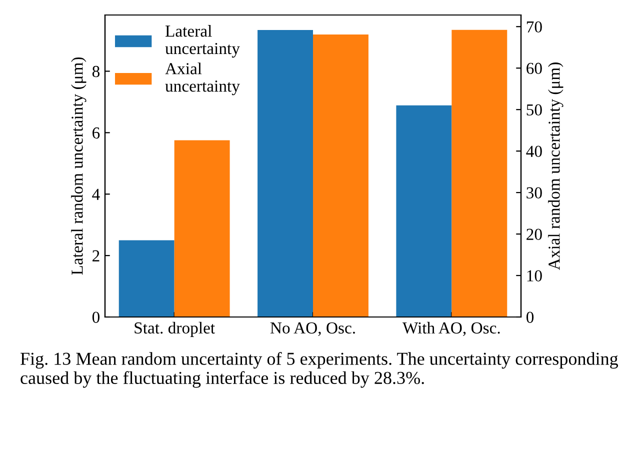  Describe the element at coordinates (96, 133) in the screenshot. I see `y-tick-label: 6` at that location.